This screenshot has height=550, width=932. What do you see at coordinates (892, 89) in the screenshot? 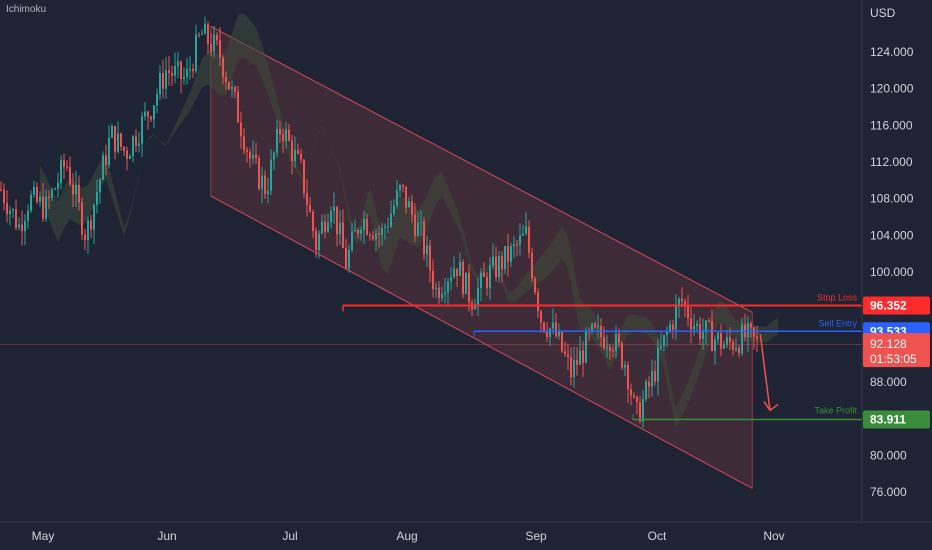
I see `y-tick-label: 120.000` at bounding box center [892, 89].